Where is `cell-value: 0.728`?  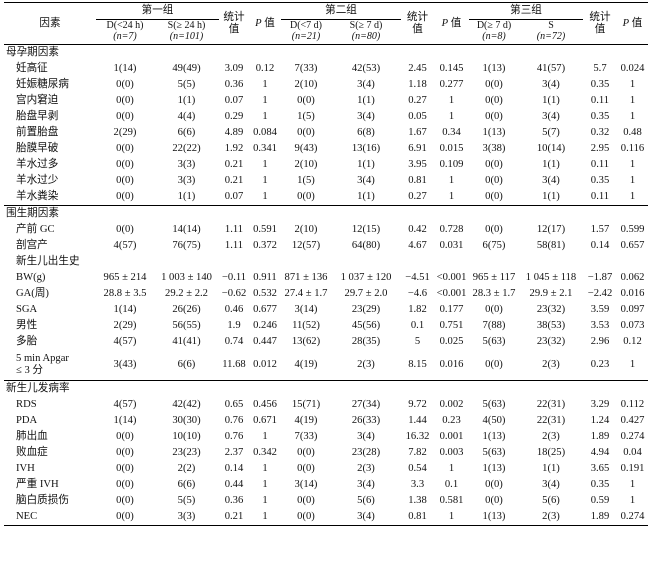
cell-value: 0.728 is located at coordinates (451, 229).